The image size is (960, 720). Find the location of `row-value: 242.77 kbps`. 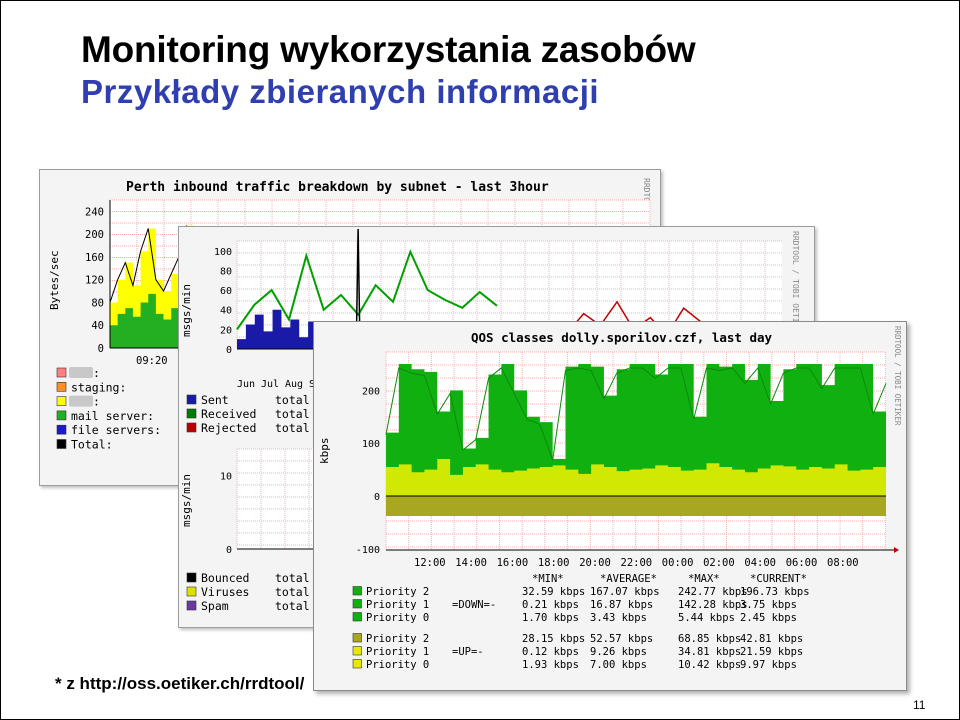

row-value: 242.77 kbps is located at coordinates (713, 592).